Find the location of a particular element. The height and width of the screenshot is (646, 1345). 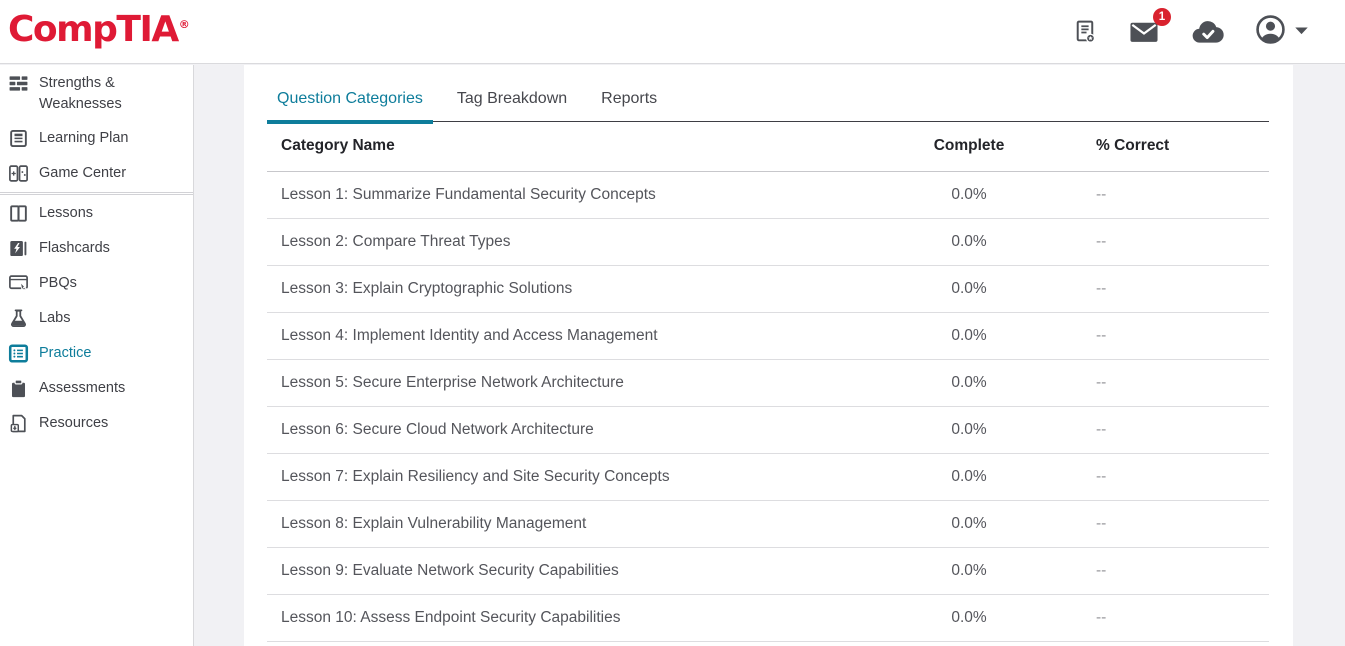

sidebar-item-label: Practice is located at coordinates (65, 353).